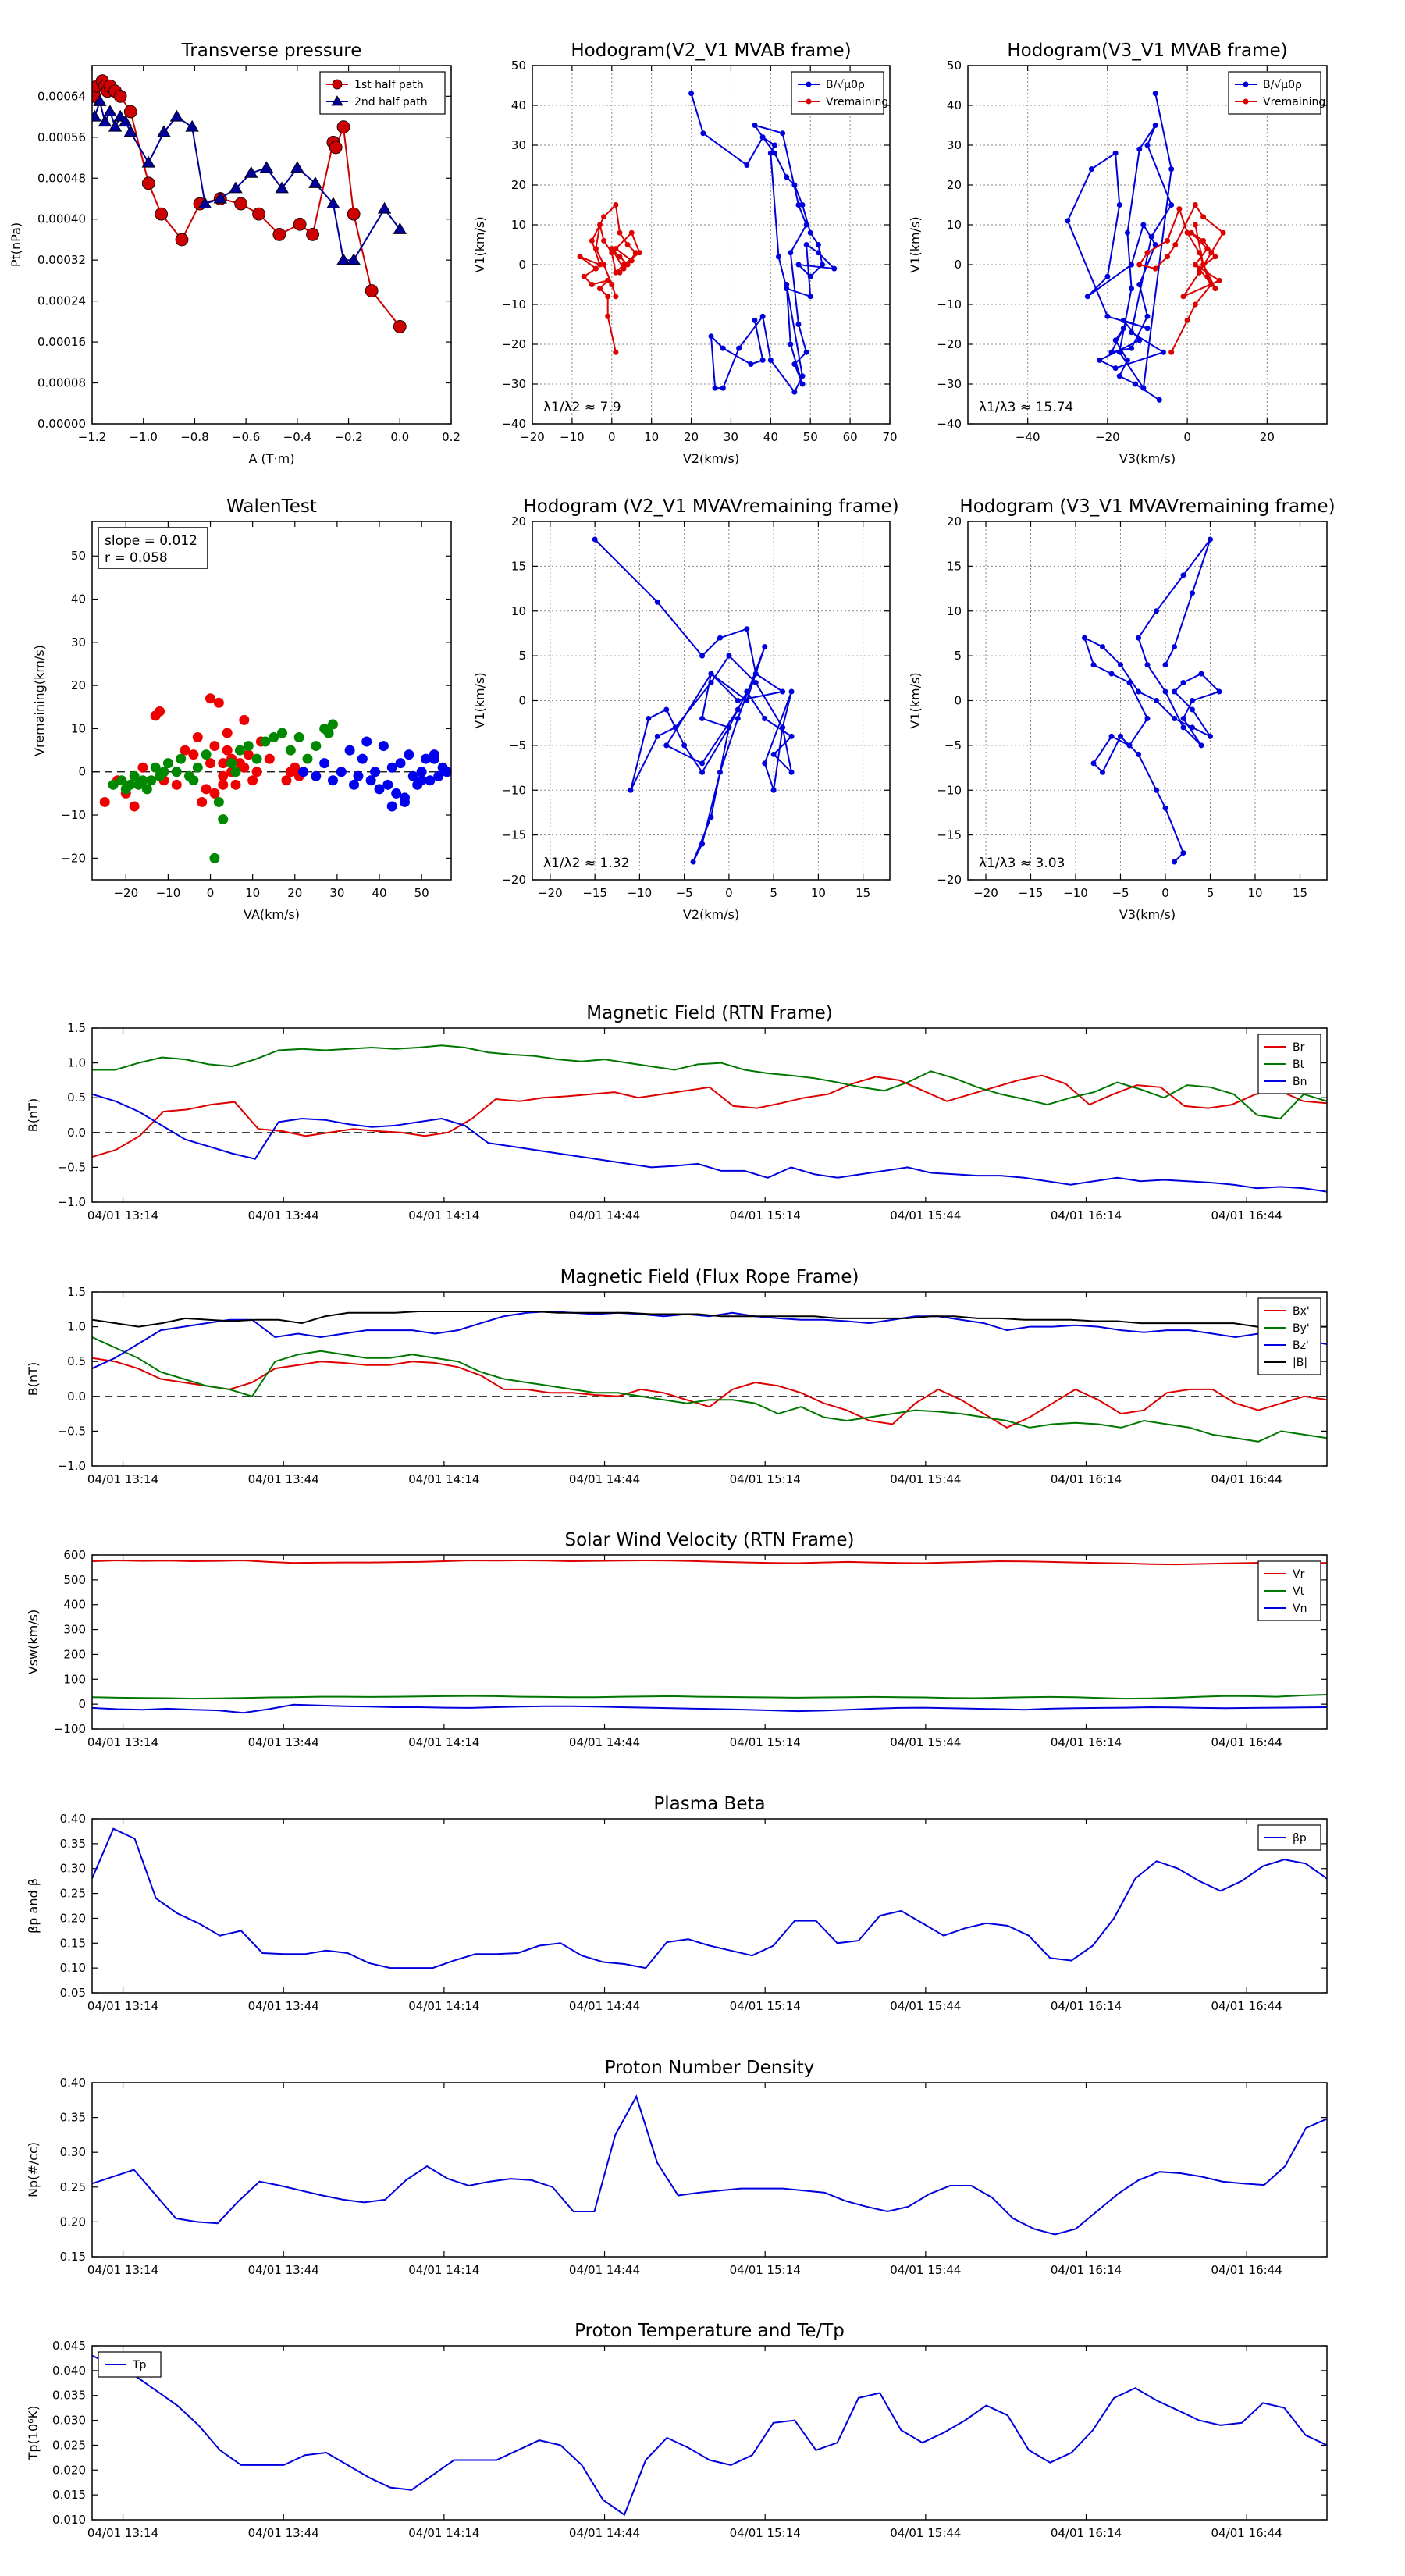 Image resolution: width=1405 pixels, height=2576 pixels. I want to click on x-tick-label: 70, so click(890, 437).